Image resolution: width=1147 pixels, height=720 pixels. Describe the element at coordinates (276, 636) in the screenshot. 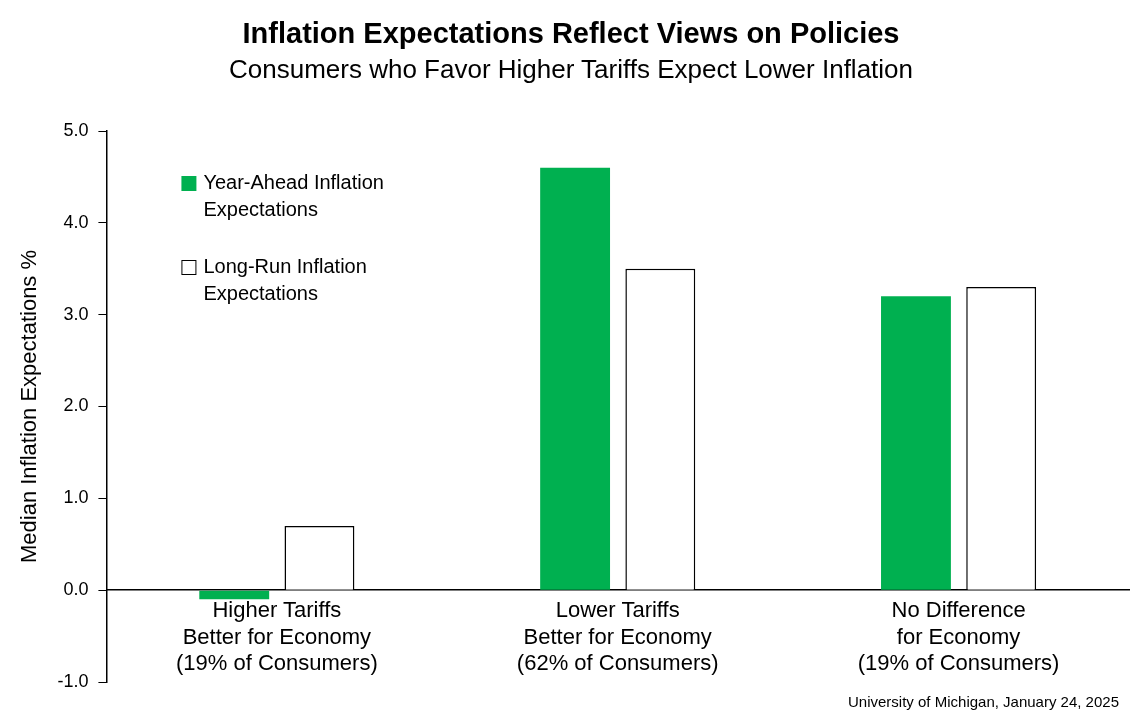

I see `x-tick-label: Higher Tariffs Better for Economy (19% of Consumers)` at that location.